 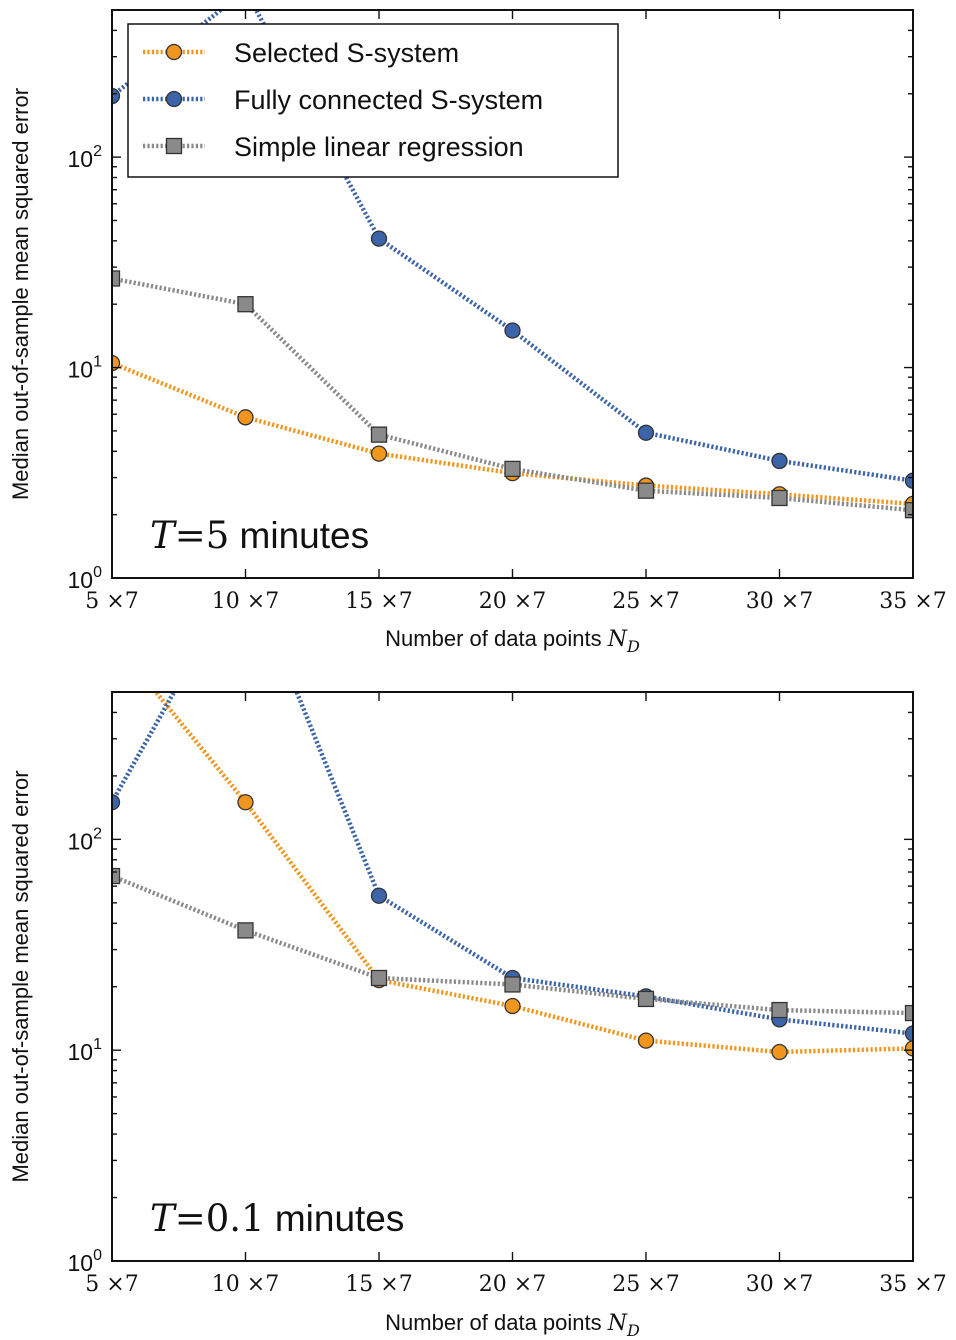 I want to click on legend-entry-0: Selected S-system, so click(x=346, y=53).